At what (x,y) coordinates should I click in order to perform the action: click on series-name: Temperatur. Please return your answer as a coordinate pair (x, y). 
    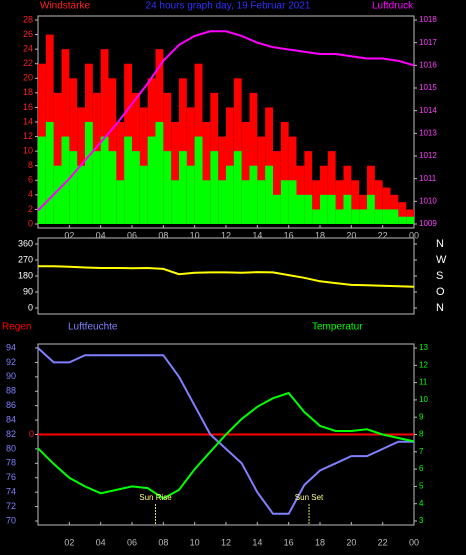
    Looking at the image, I should click on (337, 327).